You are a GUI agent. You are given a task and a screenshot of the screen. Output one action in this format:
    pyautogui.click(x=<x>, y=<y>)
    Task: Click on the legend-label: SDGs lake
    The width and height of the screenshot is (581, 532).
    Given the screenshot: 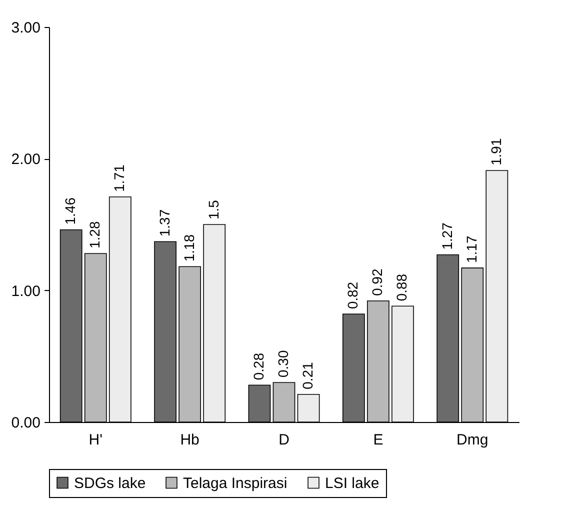 What is the action you would take?
    pyautogui.click(x=110, y=483)
    